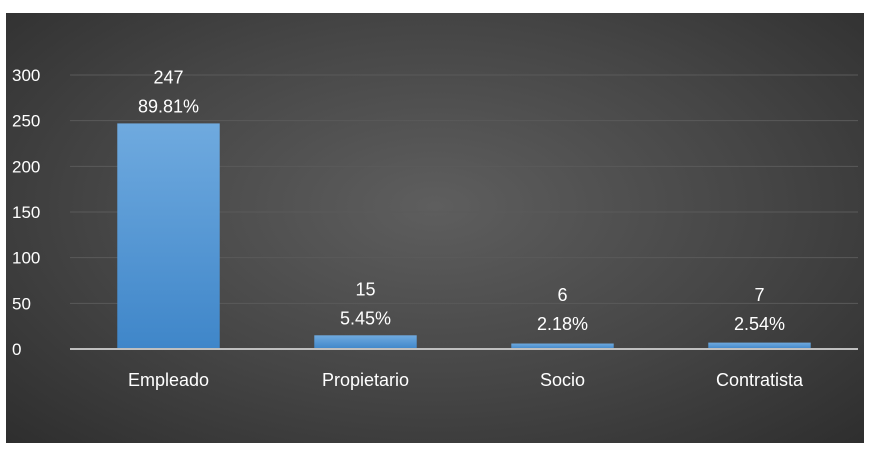 The height and width of the screenshot is (449, 872). What do you see at coordinates (26, 75) in the screenshot?
I see `y-tick-label: 300` at bounding box center [26, 75].